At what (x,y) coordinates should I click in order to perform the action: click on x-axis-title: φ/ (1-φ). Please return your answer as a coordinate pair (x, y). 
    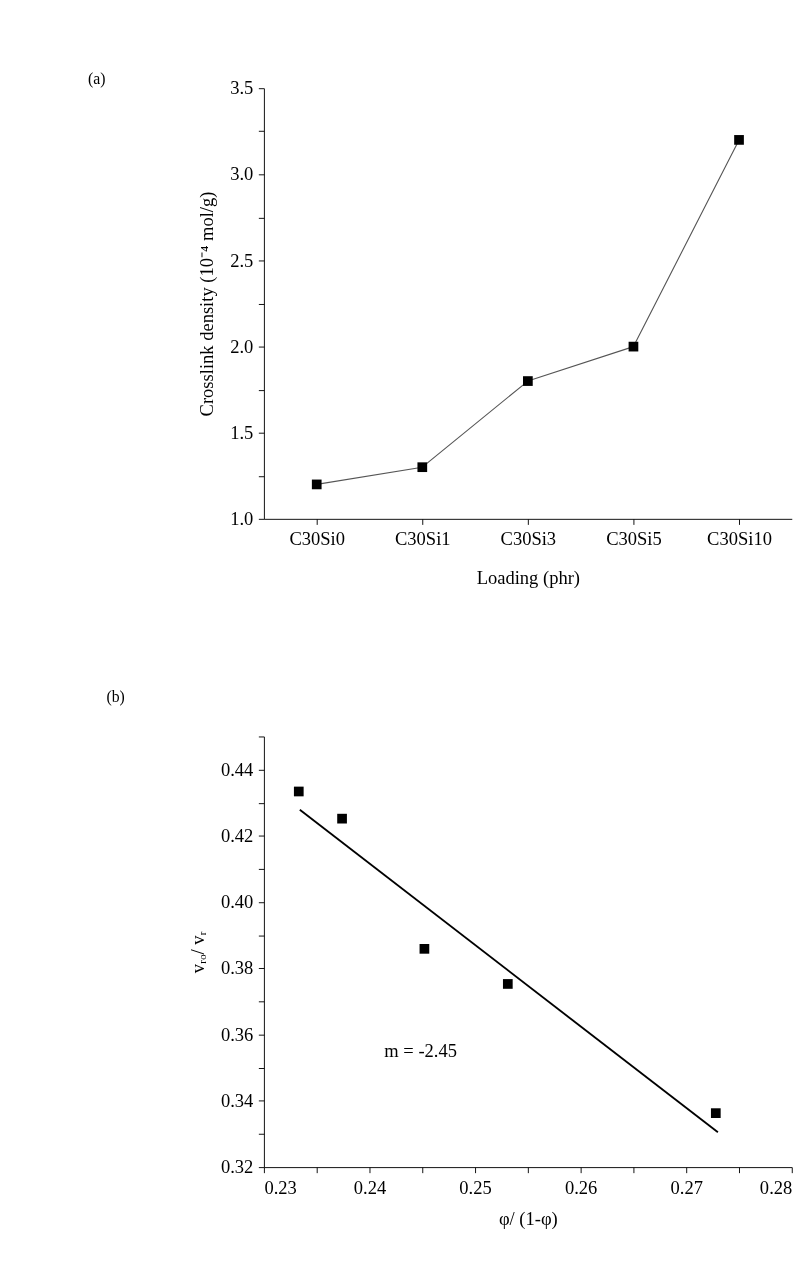
    Looking at the image, I should click on (528, 1219).